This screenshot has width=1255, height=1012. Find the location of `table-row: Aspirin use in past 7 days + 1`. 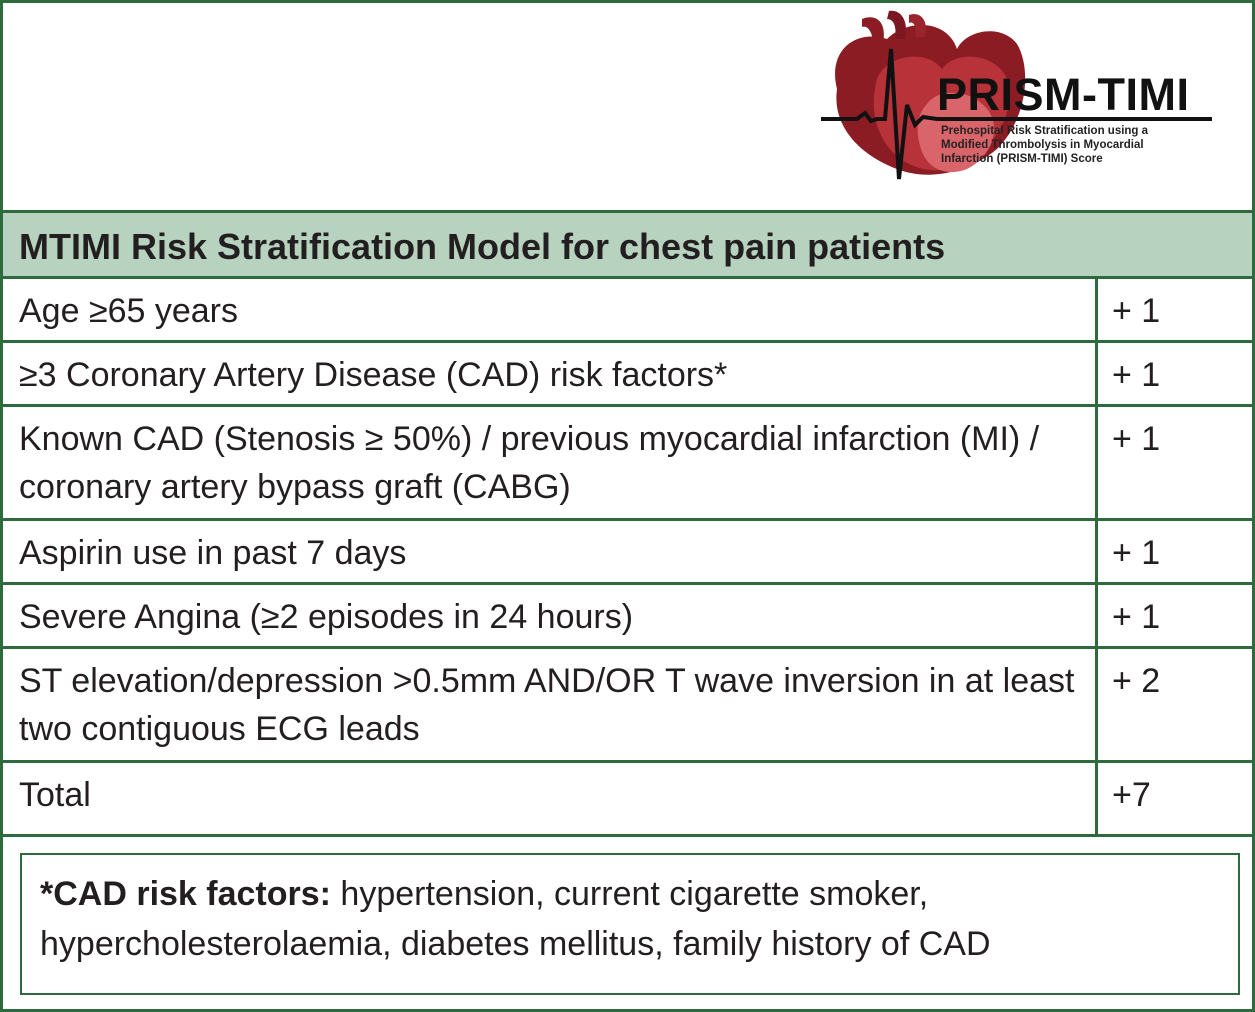

table-row: Aspirin use in past 7 days + 1 is located at coordinates (627, 553).